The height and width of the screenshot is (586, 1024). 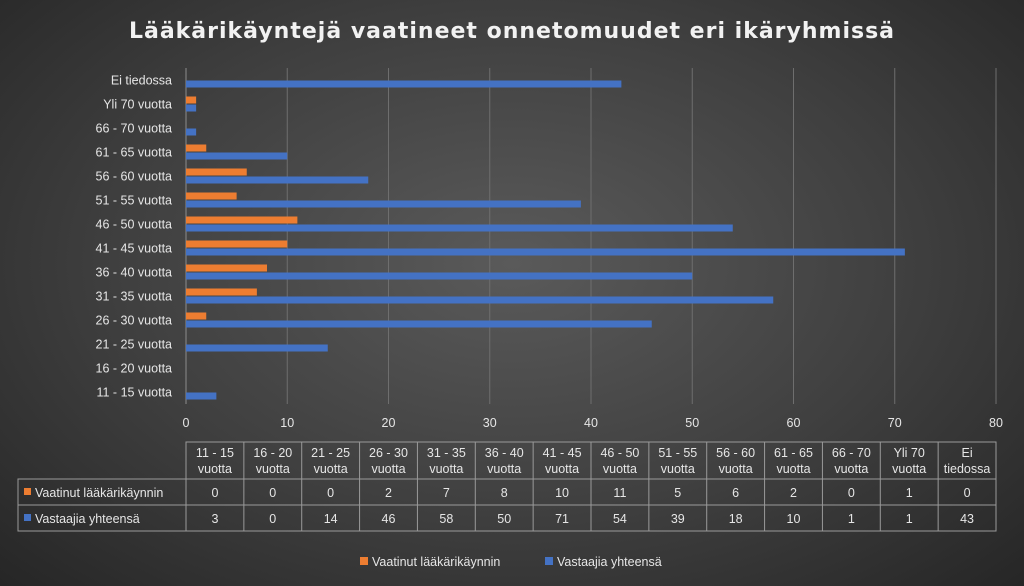 What do you see at coordinates (446, 493) in the screenshot?
I see `table-cell: 7` at bounding box center [446, 493].